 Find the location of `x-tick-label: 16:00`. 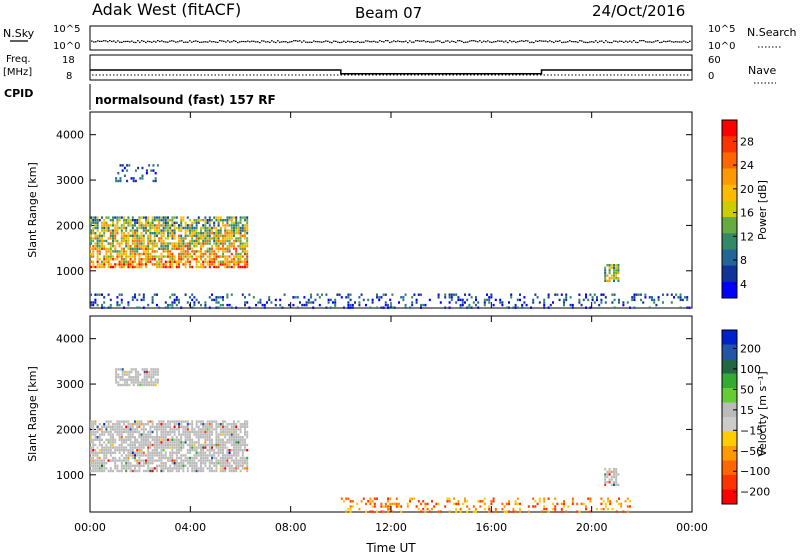

x-tick-label: 16:00 is located at coordinates (491, 527).